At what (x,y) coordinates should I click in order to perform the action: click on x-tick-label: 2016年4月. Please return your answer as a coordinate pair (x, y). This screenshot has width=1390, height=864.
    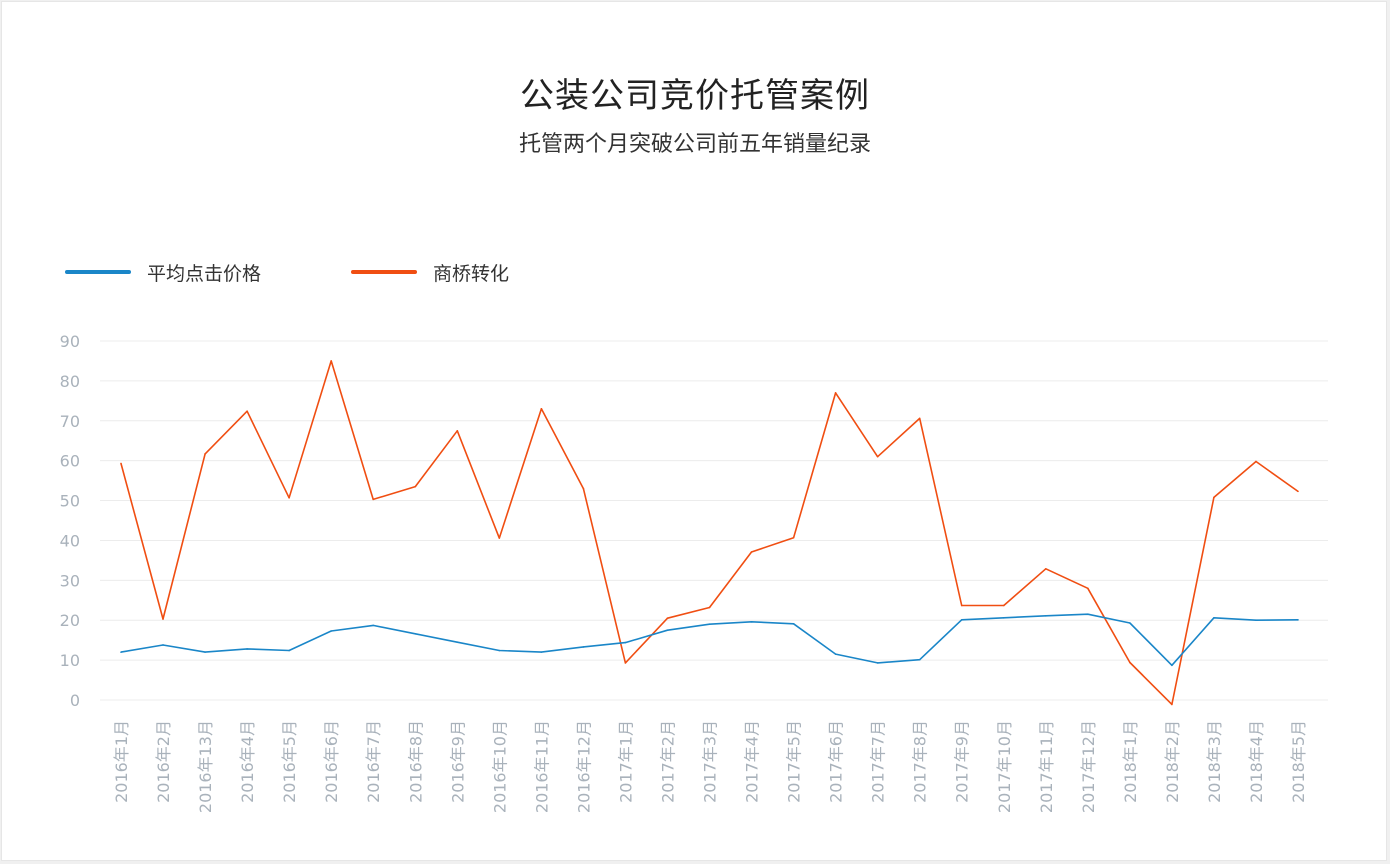
    Looking at the image, I should click on (247, 761).